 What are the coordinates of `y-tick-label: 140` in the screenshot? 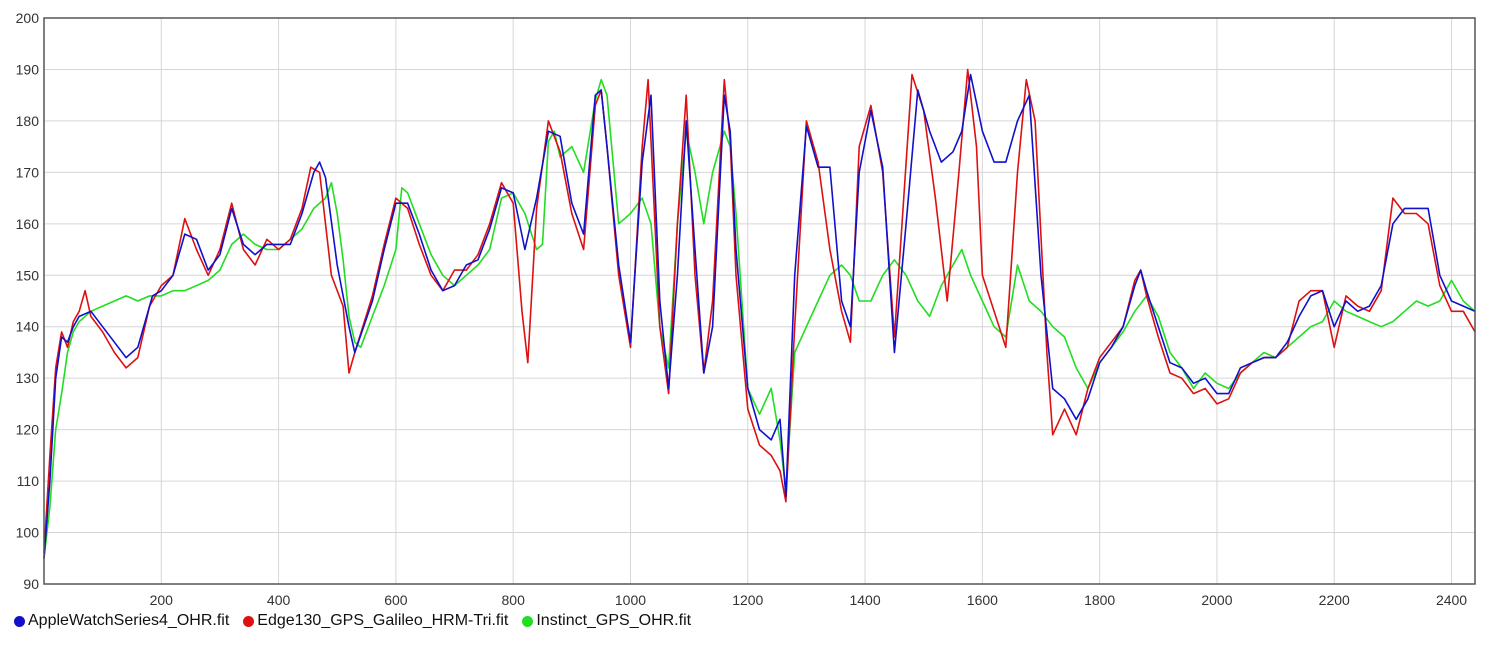 It's located at (28, 327).